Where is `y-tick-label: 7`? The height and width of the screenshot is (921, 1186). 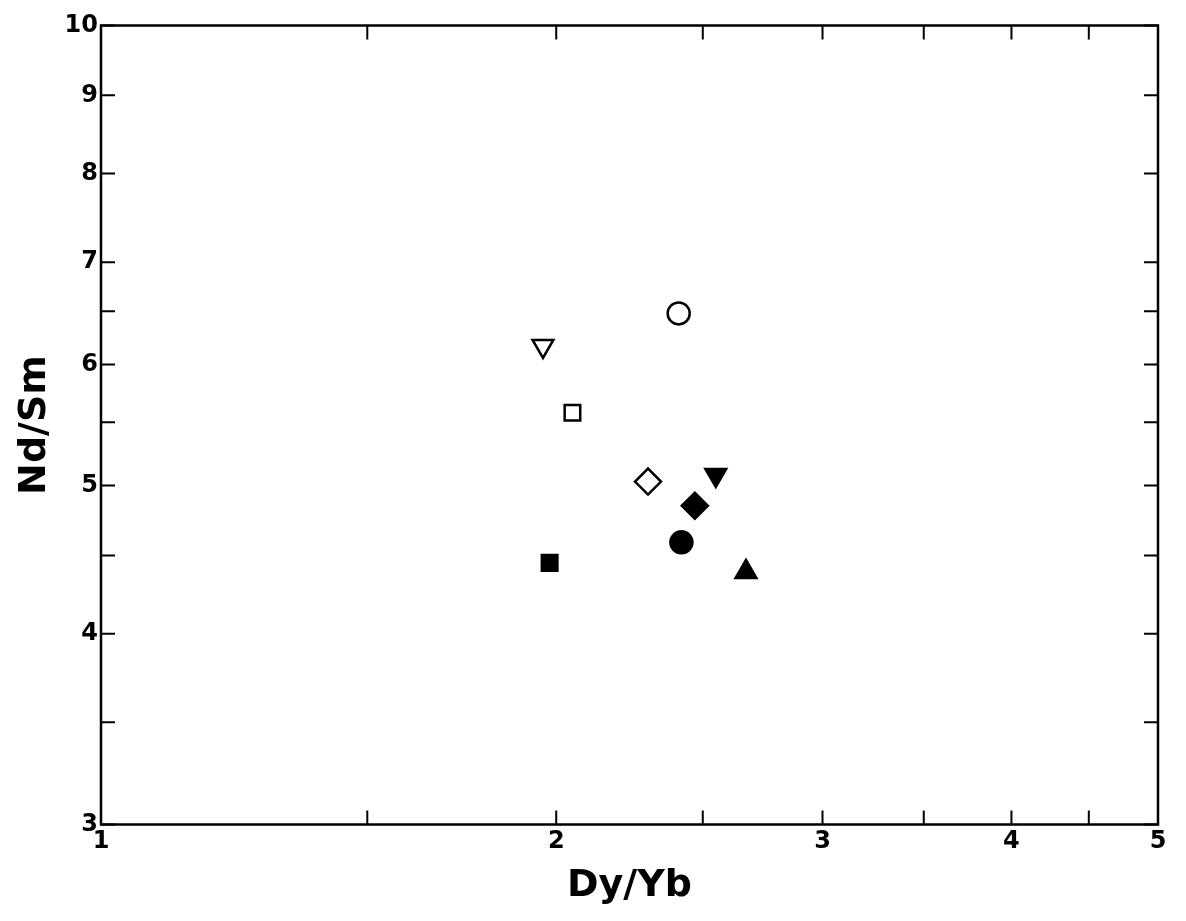
y-tick-label: 7 is located at coordinates (89, 260).